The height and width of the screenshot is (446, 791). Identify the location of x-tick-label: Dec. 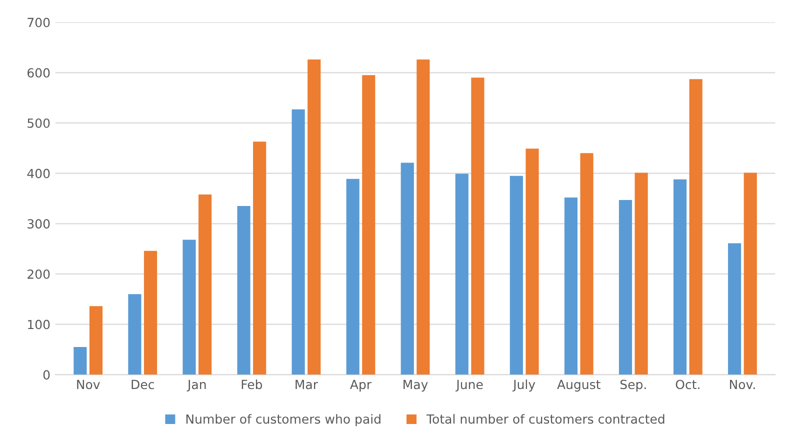
(143, 385).